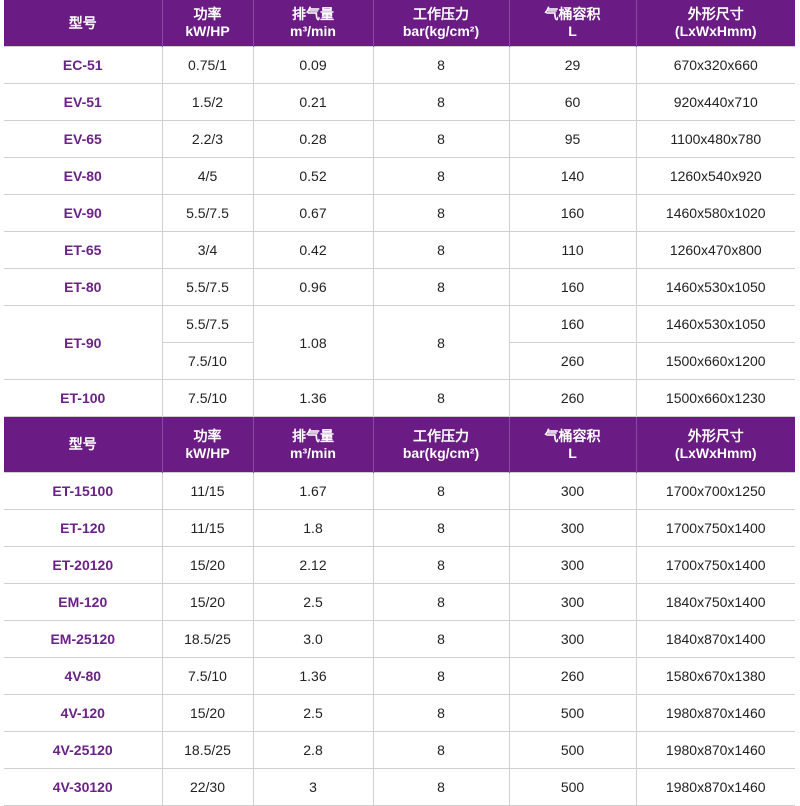  I want to click on table-row: ET-120 11/15 1.8 8 300 1700x750x1400, so click(399, 528).